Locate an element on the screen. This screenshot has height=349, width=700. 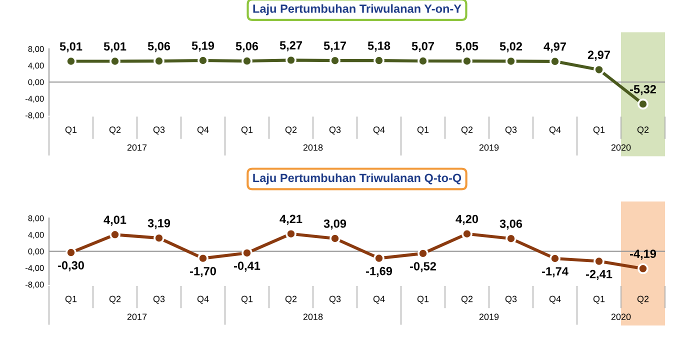
chart-title: Laju Pertumbuhan Triwulanan Q-to-Q is located at coordinates (357, 178).